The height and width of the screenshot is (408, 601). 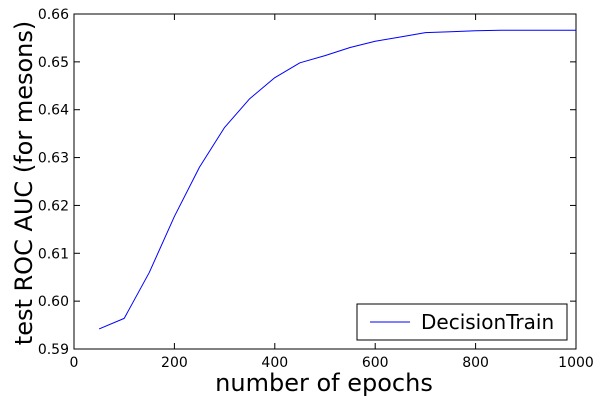 What do you see at coordinates (174, 363) in the screenshot?
I see `x-tick-label: 200` at bounding box center [174, 363].